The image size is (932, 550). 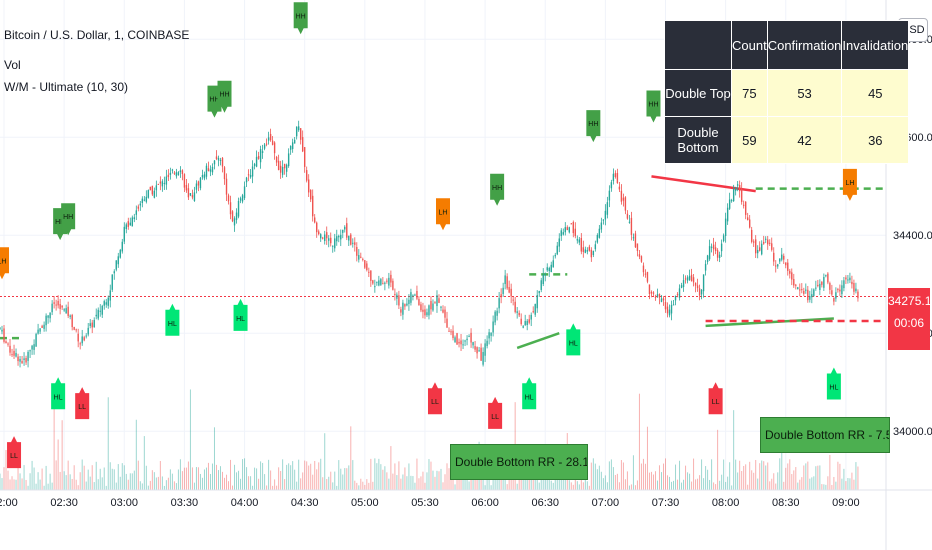 I want to click on pivot-text: HH, so click(x=301, y=16).